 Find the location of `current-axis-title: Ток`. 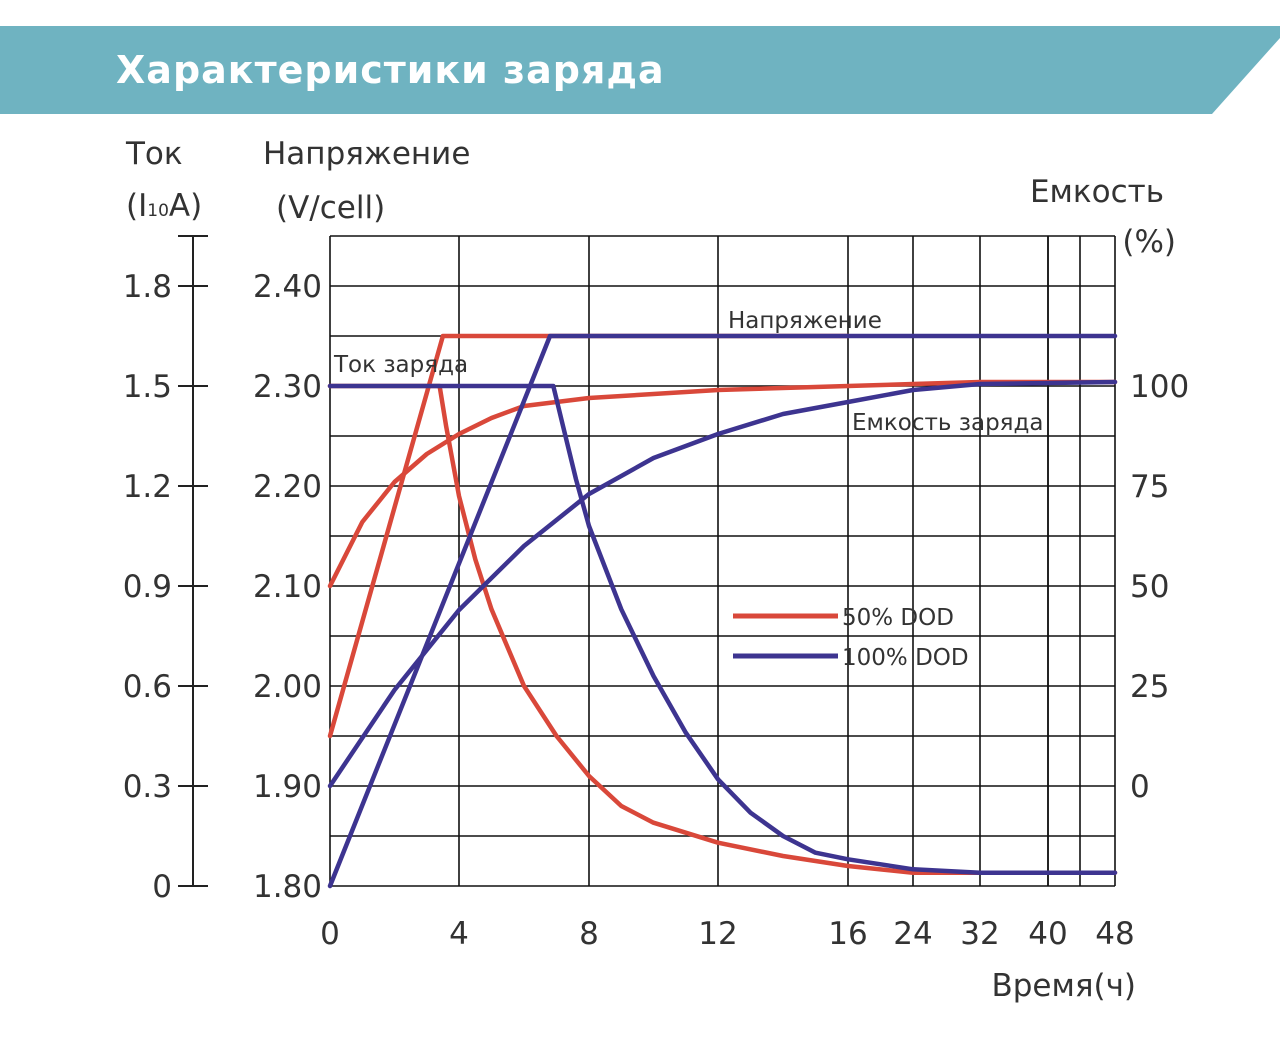

current-axis-title: Ток is located at coordinates (154, 154).